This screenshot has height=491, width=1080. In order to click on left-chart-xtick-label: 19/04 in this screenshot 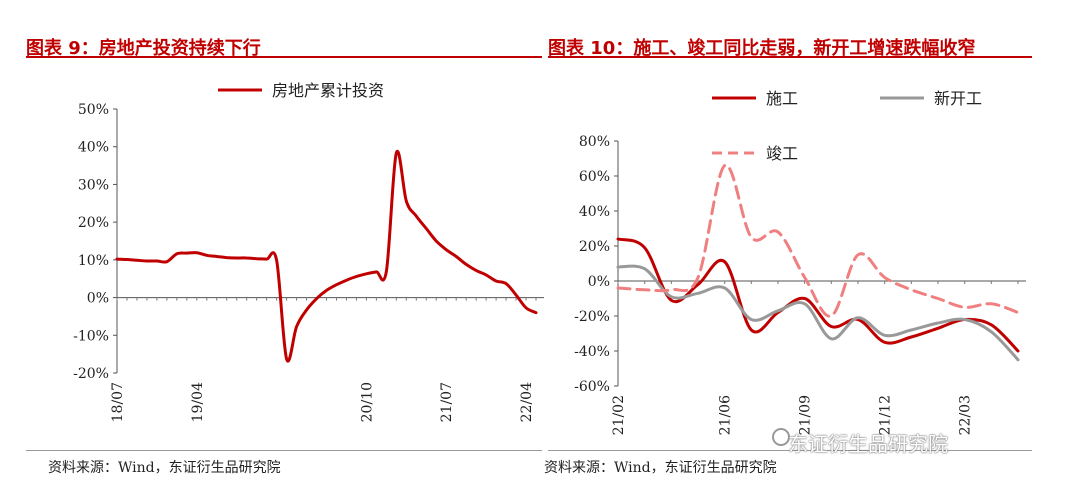, I will do `click(198, 402)`.